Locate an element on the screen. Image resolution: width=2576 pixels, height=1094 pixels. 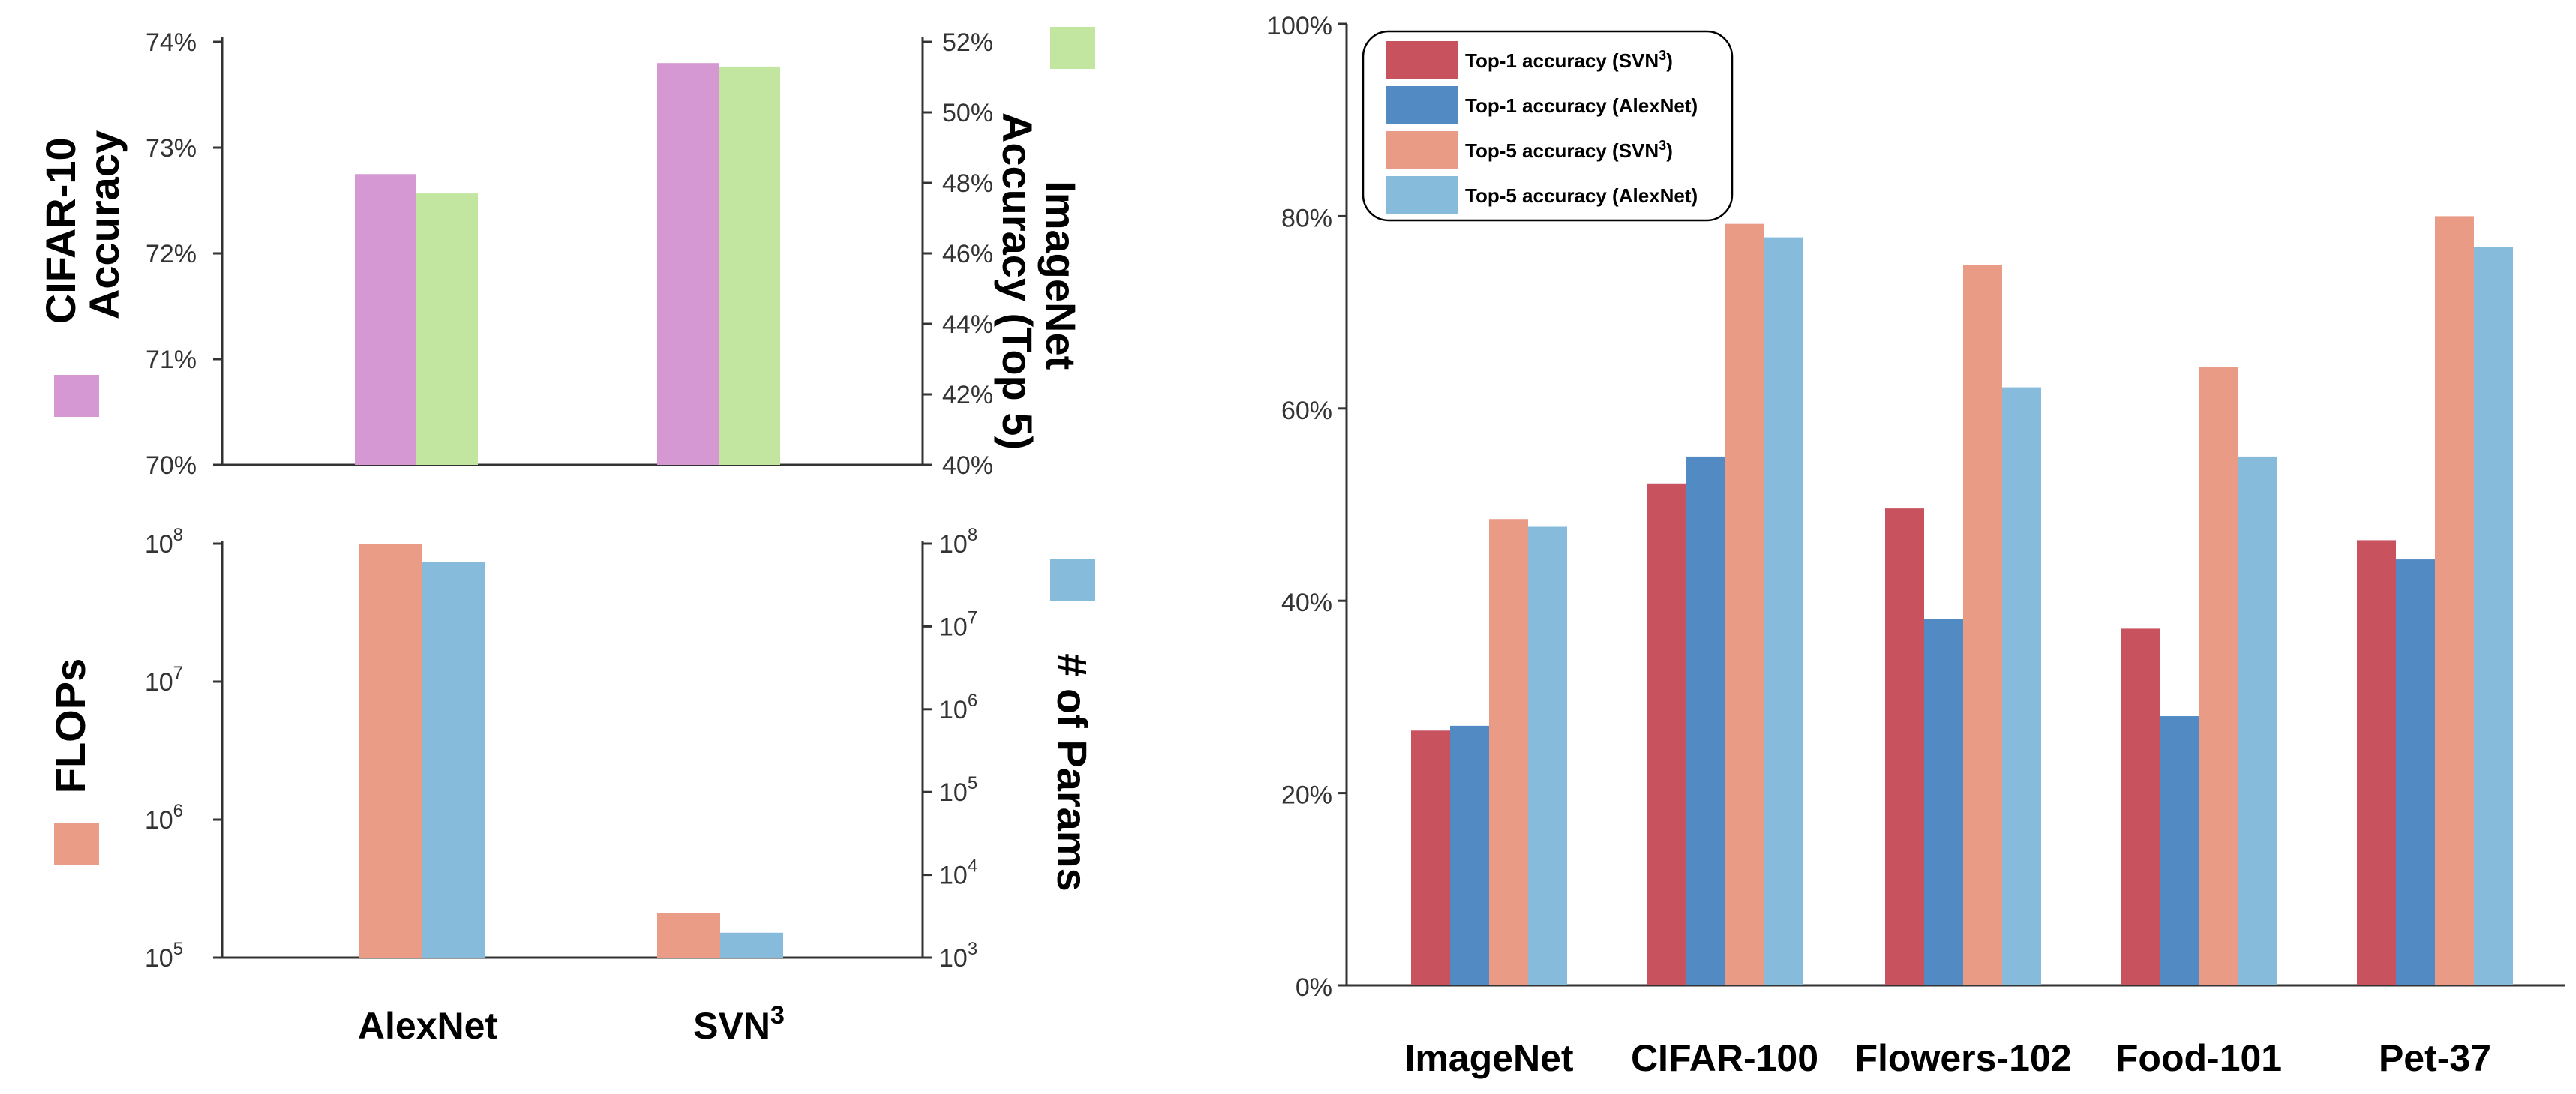
cifar10-axis-label-line1: CIFAR-10 is located at coordinates (60, 230).